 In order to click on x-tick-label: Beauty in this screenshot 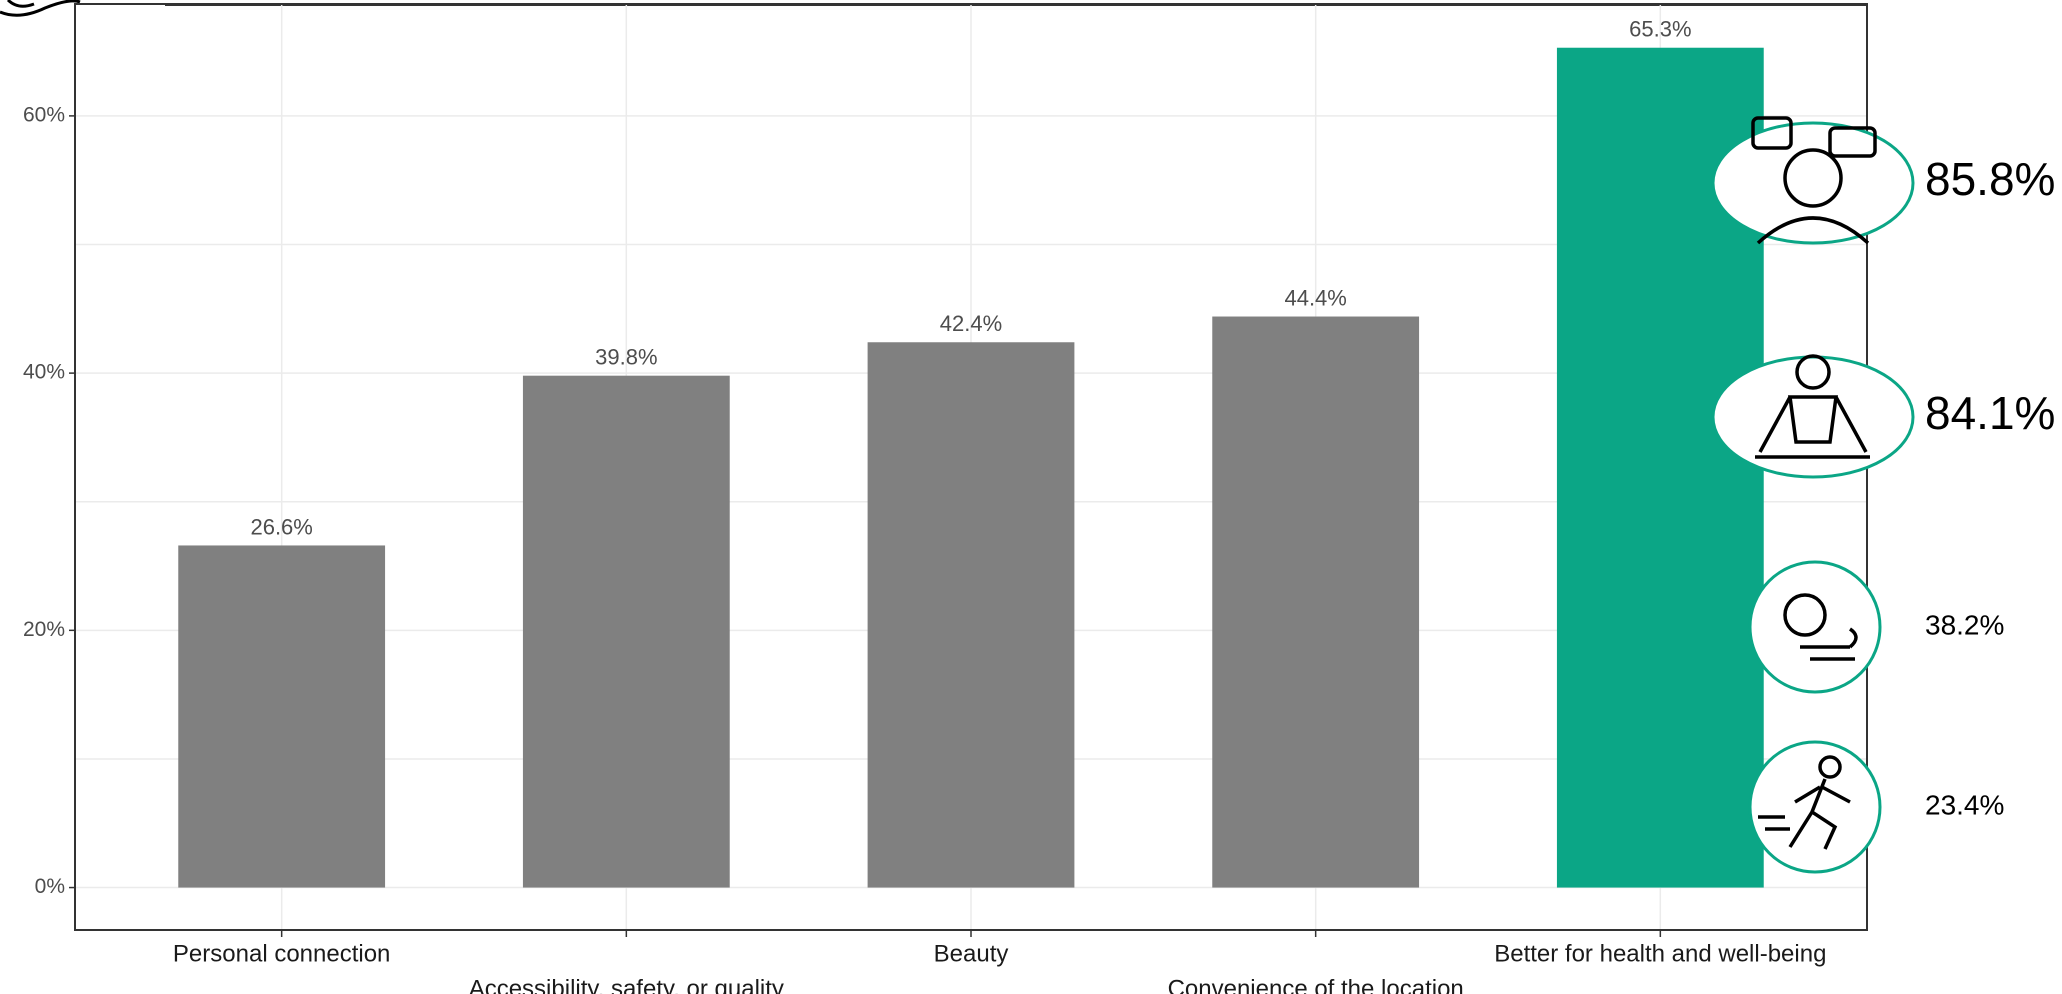, I will do `click(971, 953)`.